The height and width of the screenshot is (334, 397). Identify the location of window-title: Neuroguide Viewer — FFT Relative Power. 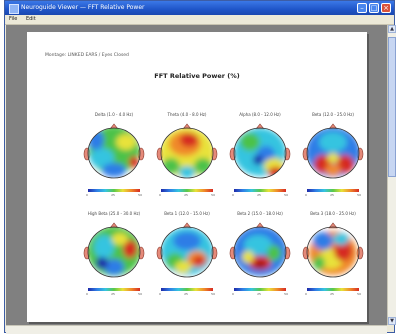
(83, 7).